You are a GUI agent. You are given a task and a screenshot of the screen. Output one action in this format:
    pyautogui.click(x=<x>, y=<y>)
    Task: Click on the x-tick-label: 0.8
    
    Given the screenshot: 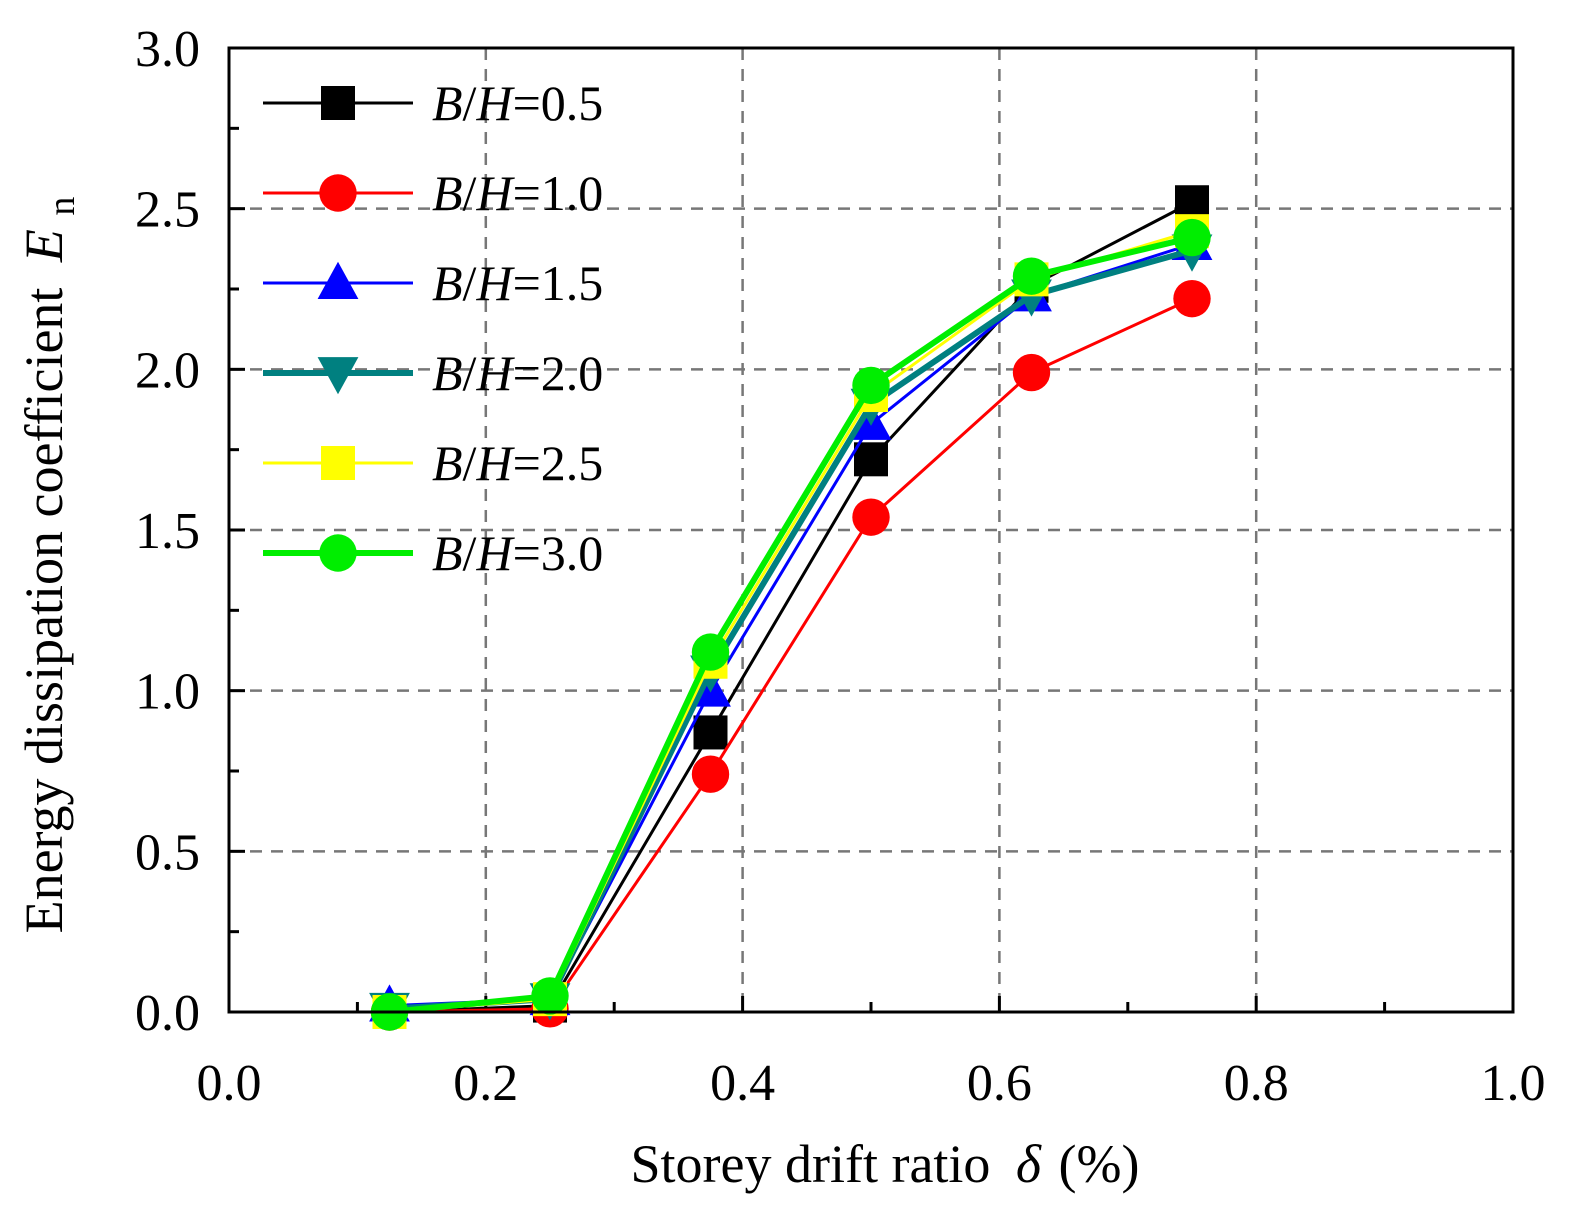 What is the action you would take?
    pyautogui.click(x=1256, y=1083)
    